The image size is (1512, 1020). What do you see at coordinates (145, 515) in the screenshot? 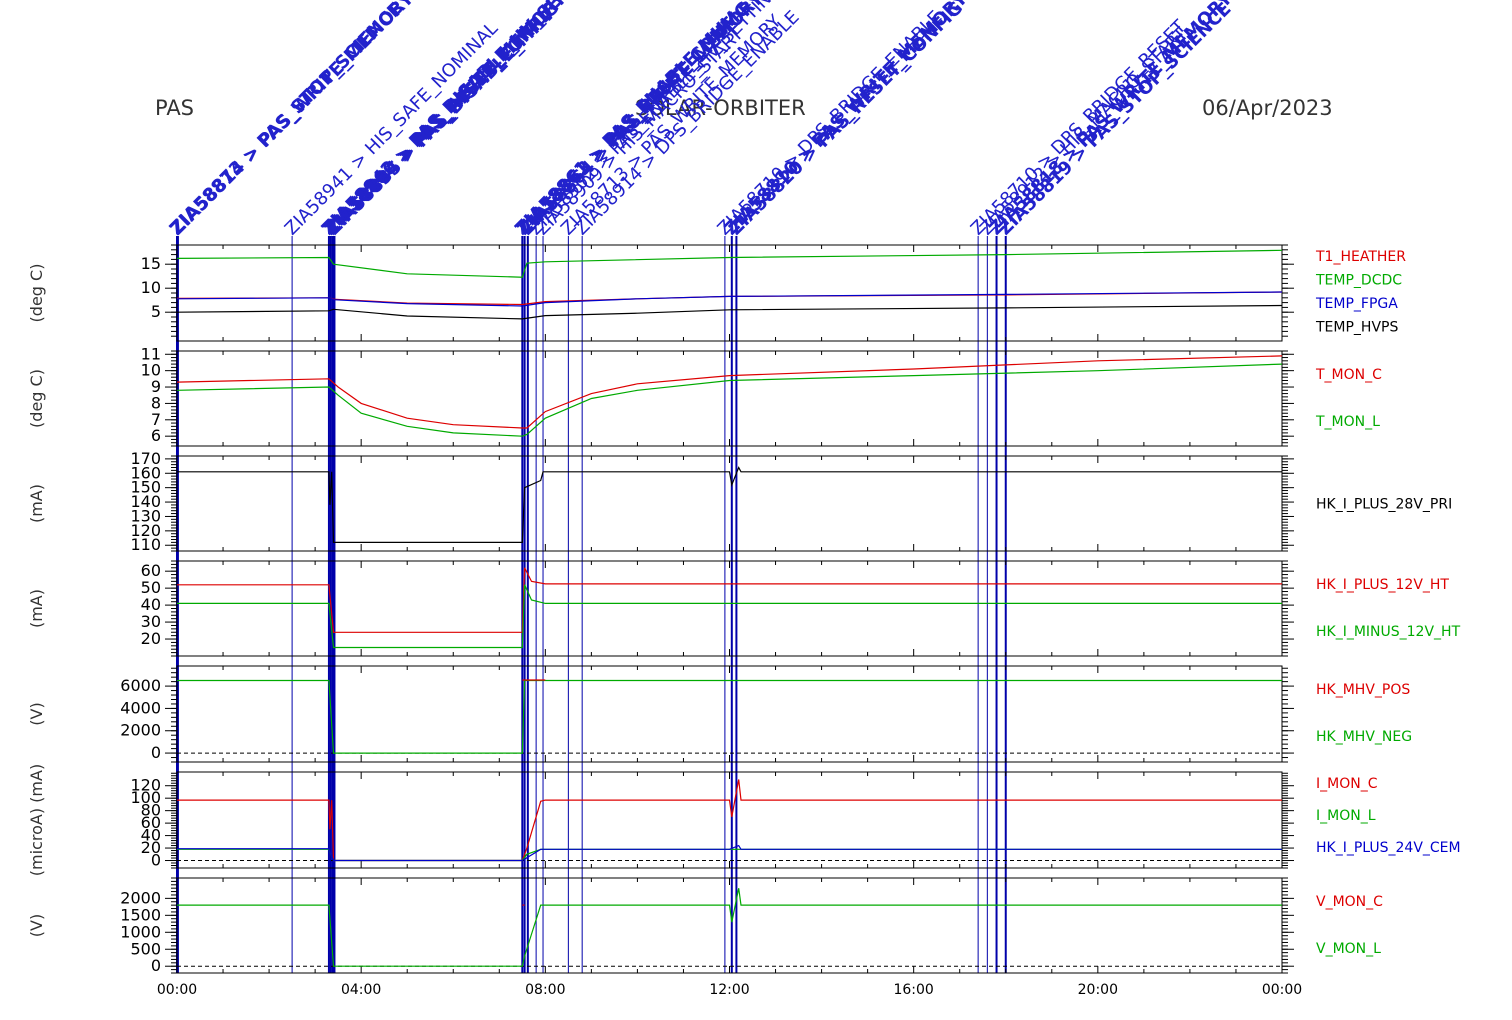
I see `y-tick-label: 130` at bounding box center [145, 515].